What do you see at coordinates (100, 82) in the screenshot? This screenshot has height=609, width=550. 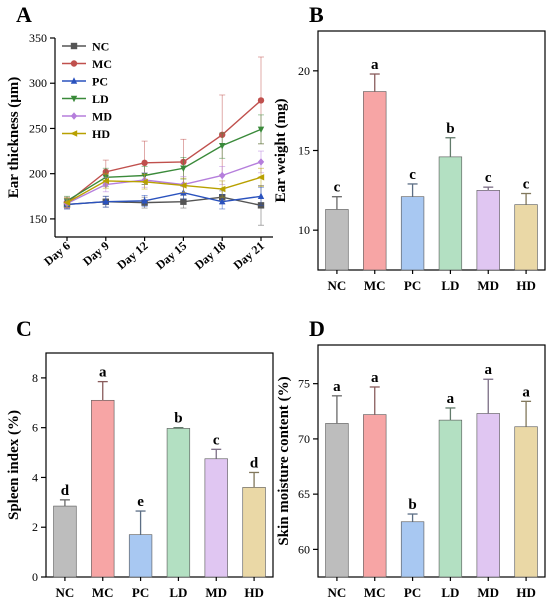 I see `legend-label: PC` at bounding box center [100, 82].